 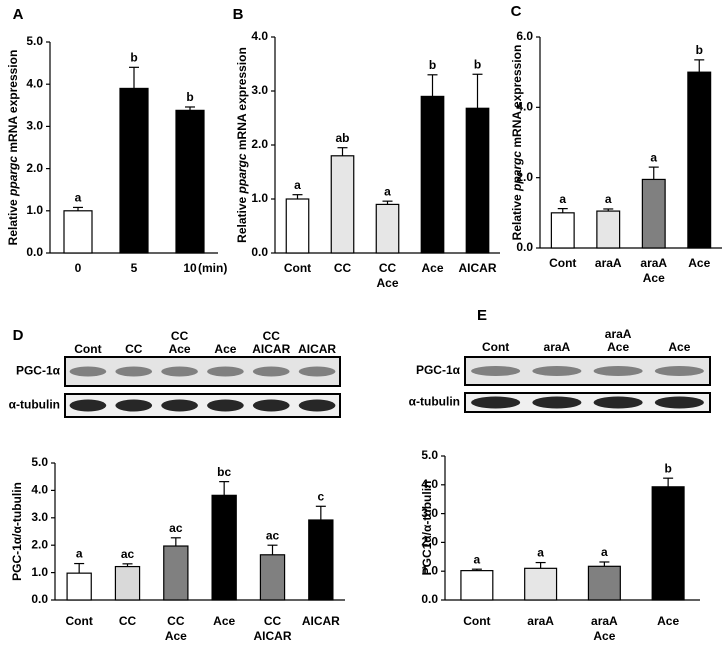 What do you see at coordinates (134, 268) in the screenshot?
I see `x-tick-label: 5` at bounding box center [134, 268].